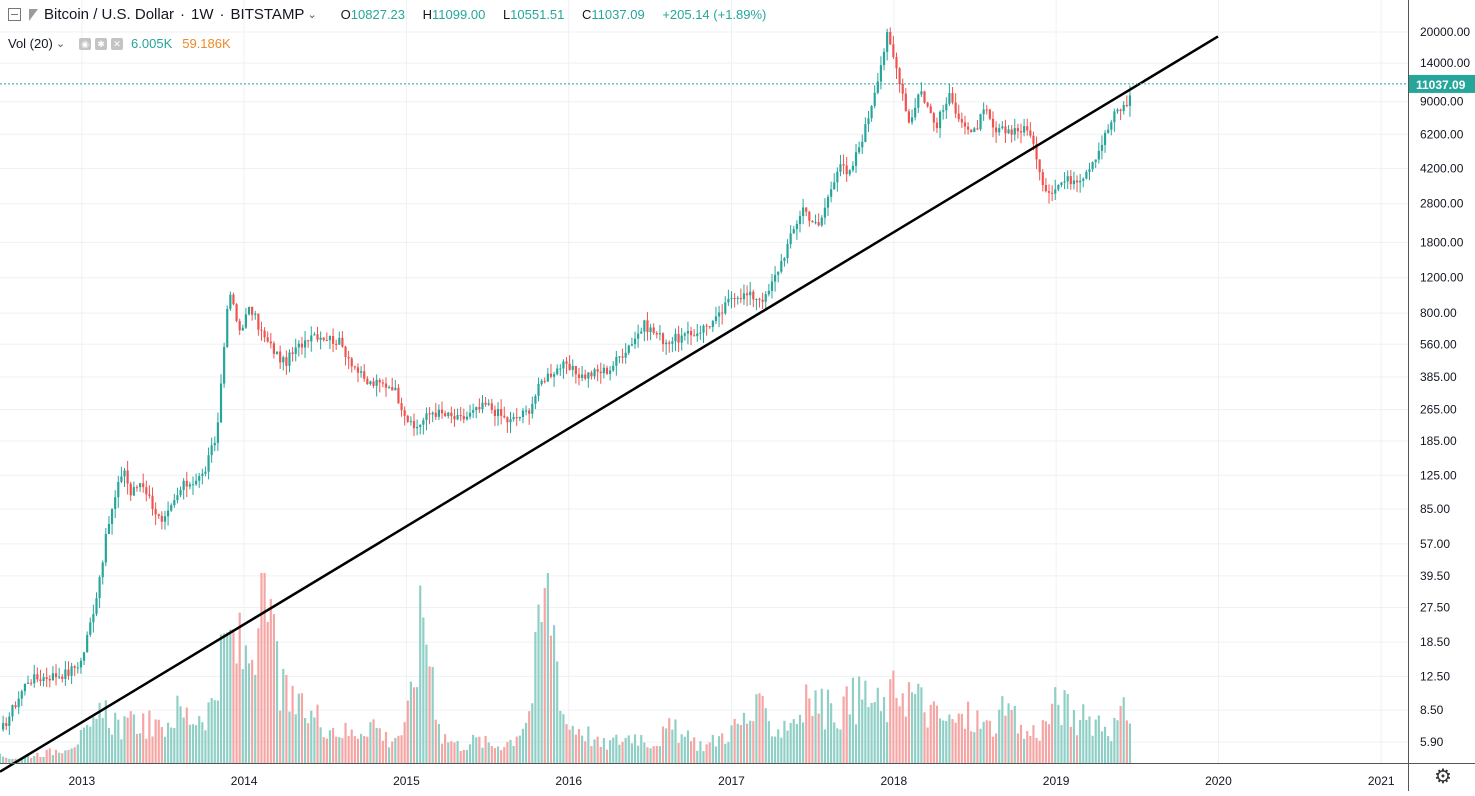 The height and width of the screenshot is (796, 1475). What do you see at coordinates (267, 14) in the screenshot?
I see `exchange-label: BITSTAMP` at bounding box center [267, 14].